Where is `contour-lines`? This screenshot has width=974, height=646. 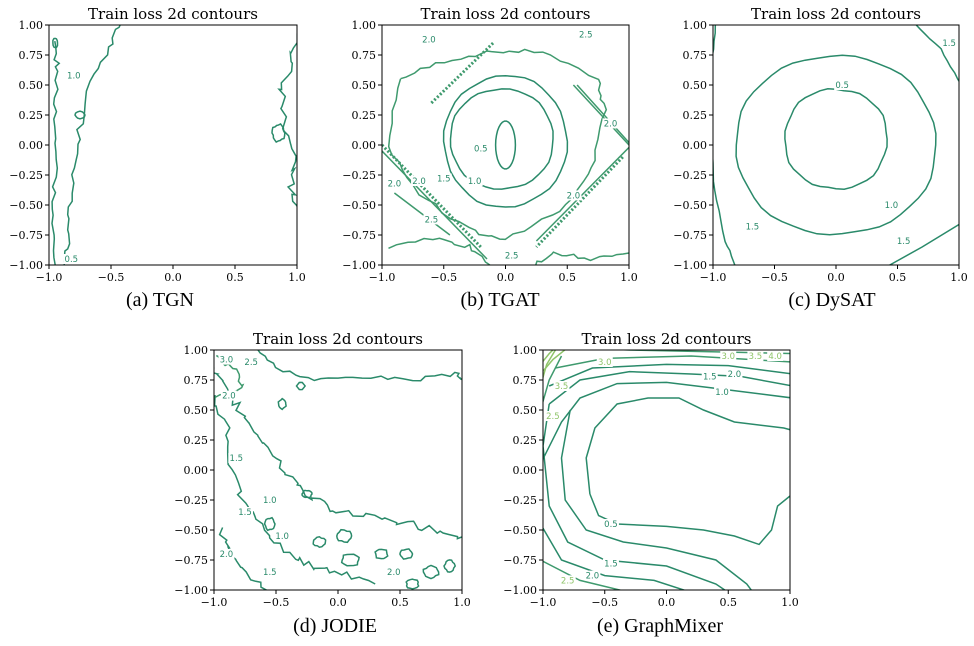 contour-lines is located at coordinates (666, 470).